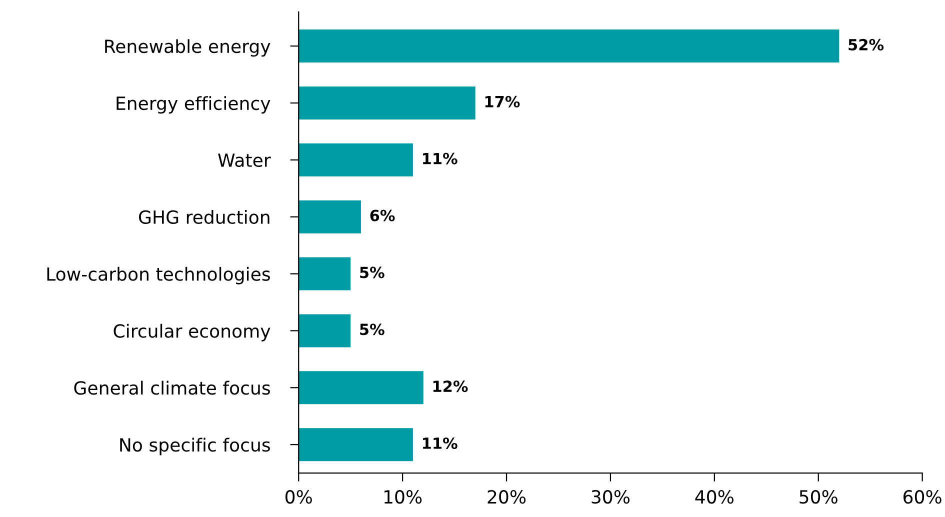  I want to click on x-tick-label: 50%, so click(819, 497).